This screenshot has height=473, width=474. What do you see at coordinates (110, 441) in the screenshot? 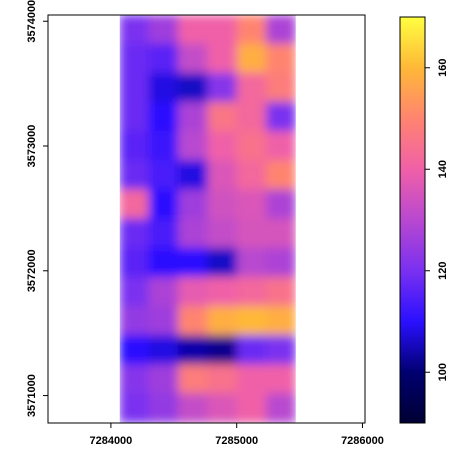
I see `x-tick-label: 7284000` at bounding box center [110, 441].